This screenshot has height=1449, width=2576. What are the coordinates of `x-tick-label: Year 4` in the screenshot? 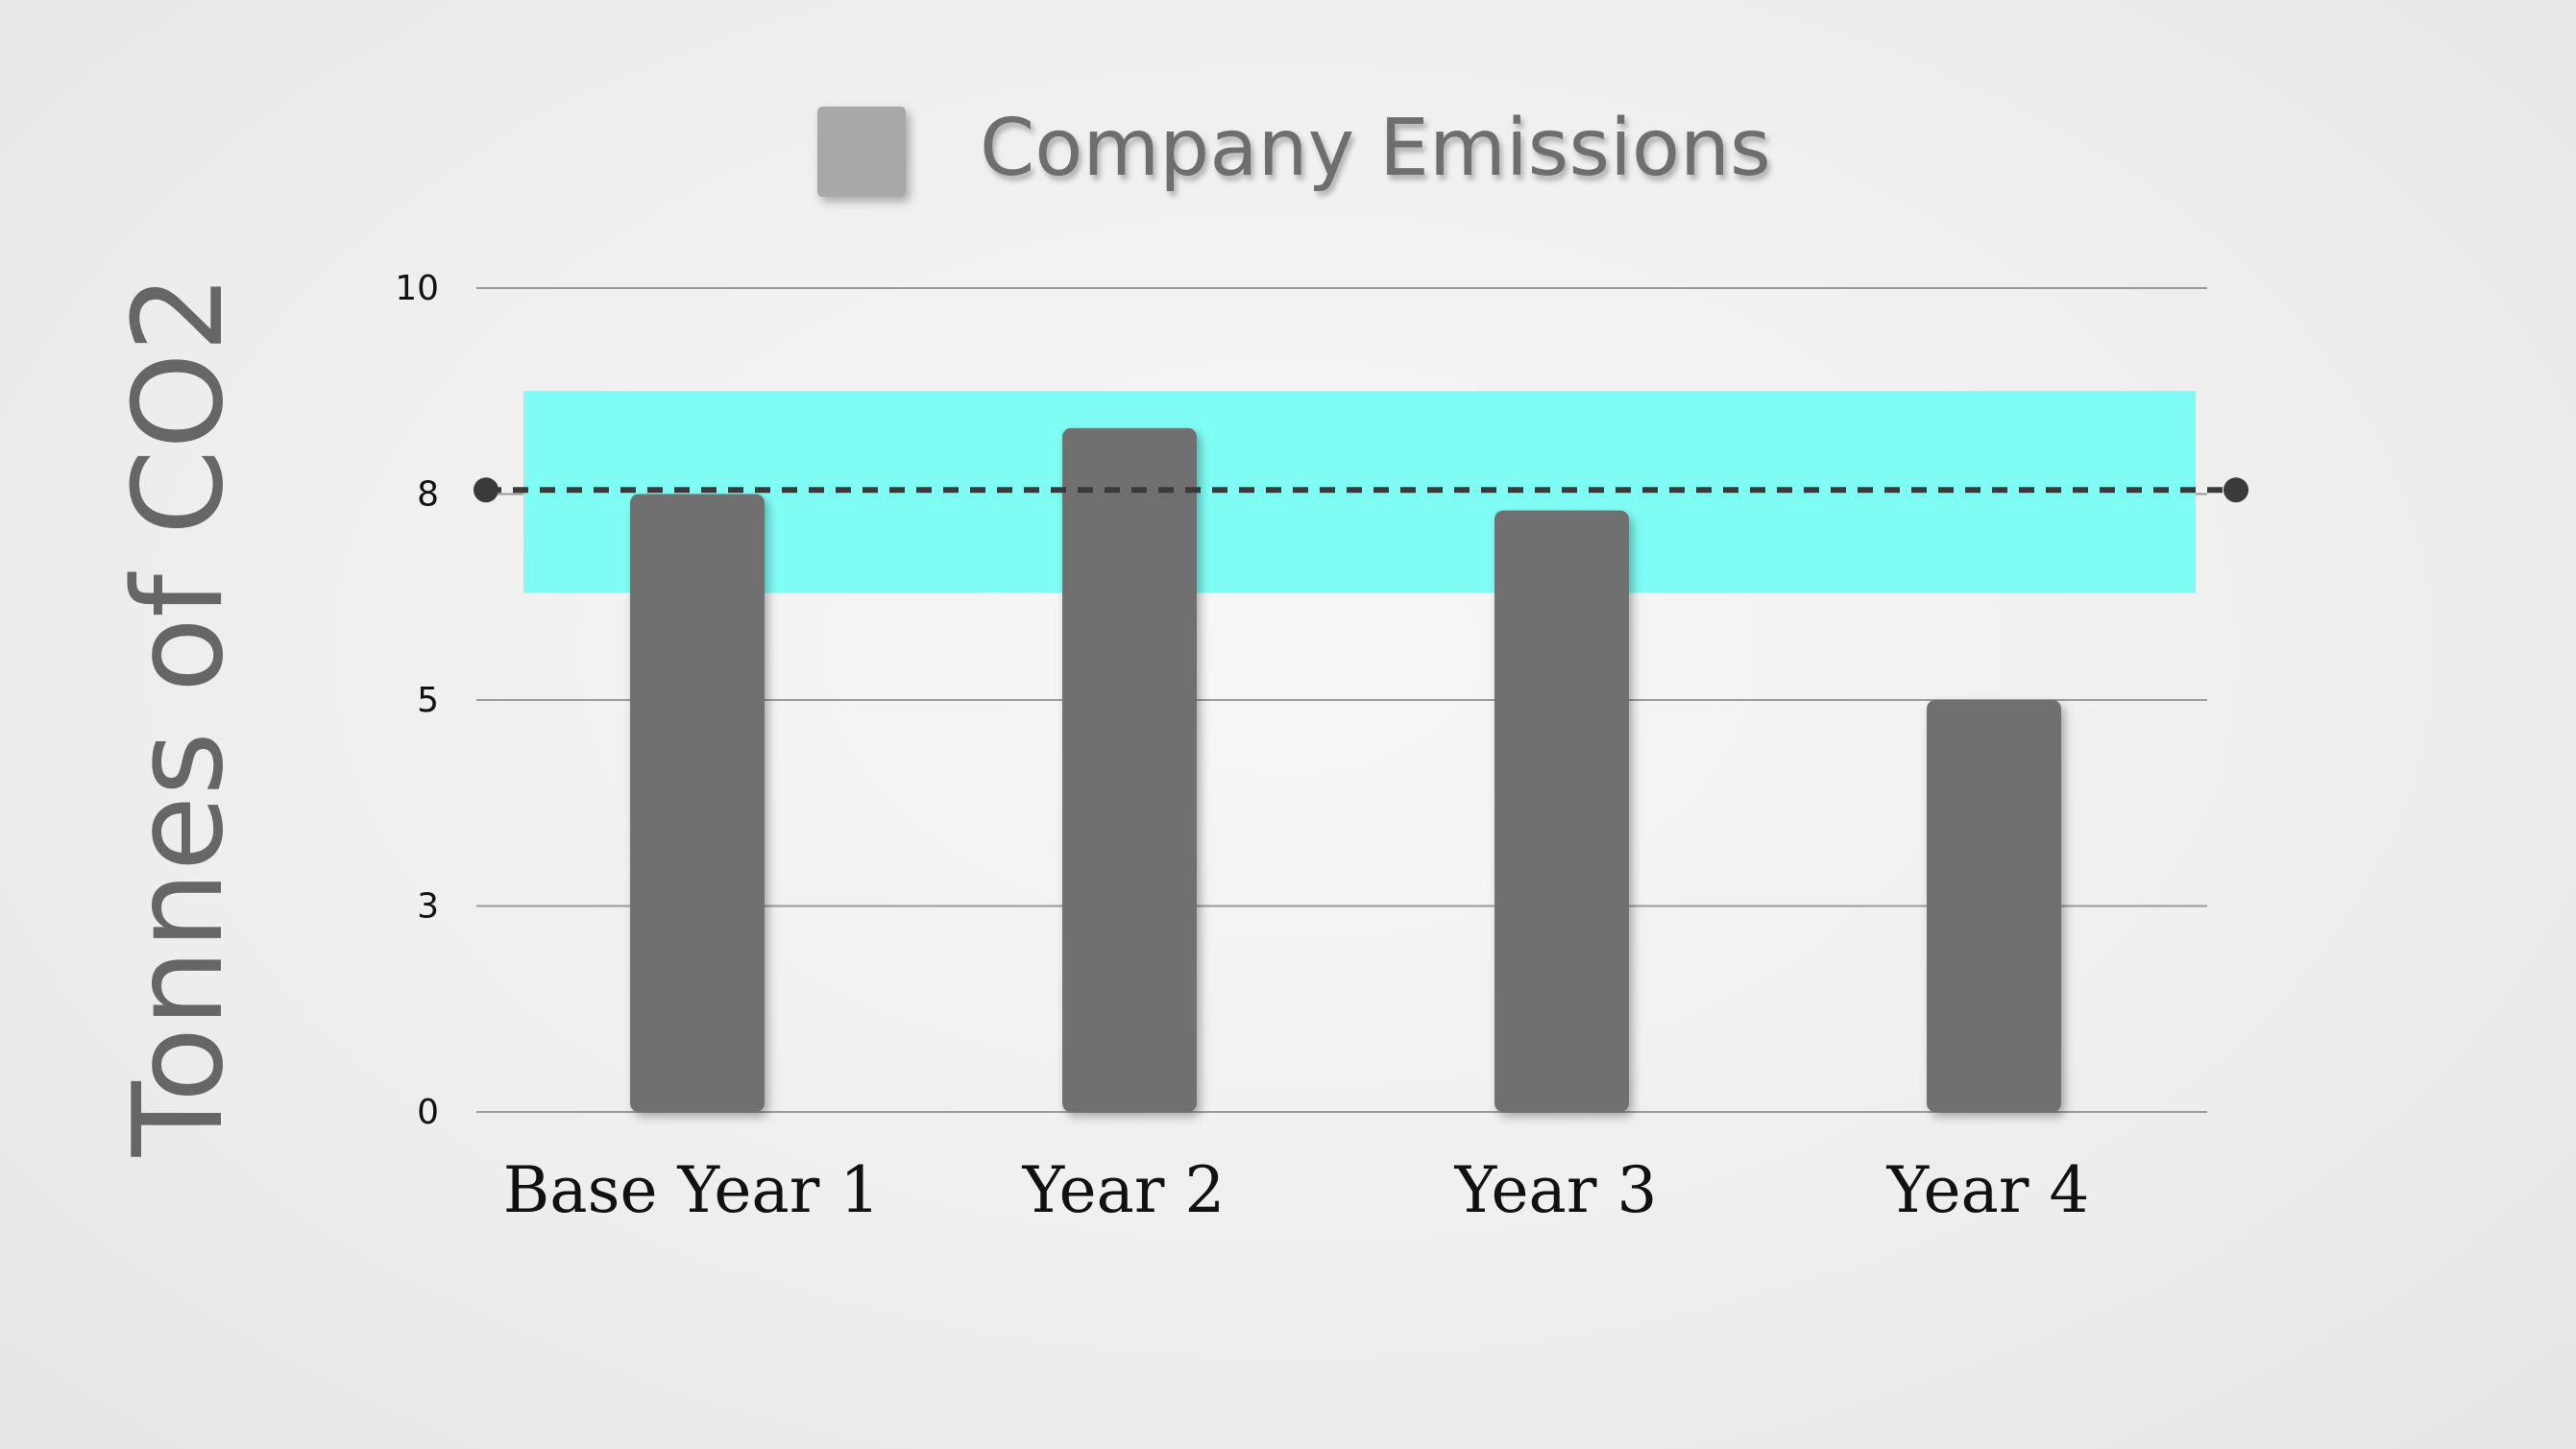 It's located at (1988, 1190).